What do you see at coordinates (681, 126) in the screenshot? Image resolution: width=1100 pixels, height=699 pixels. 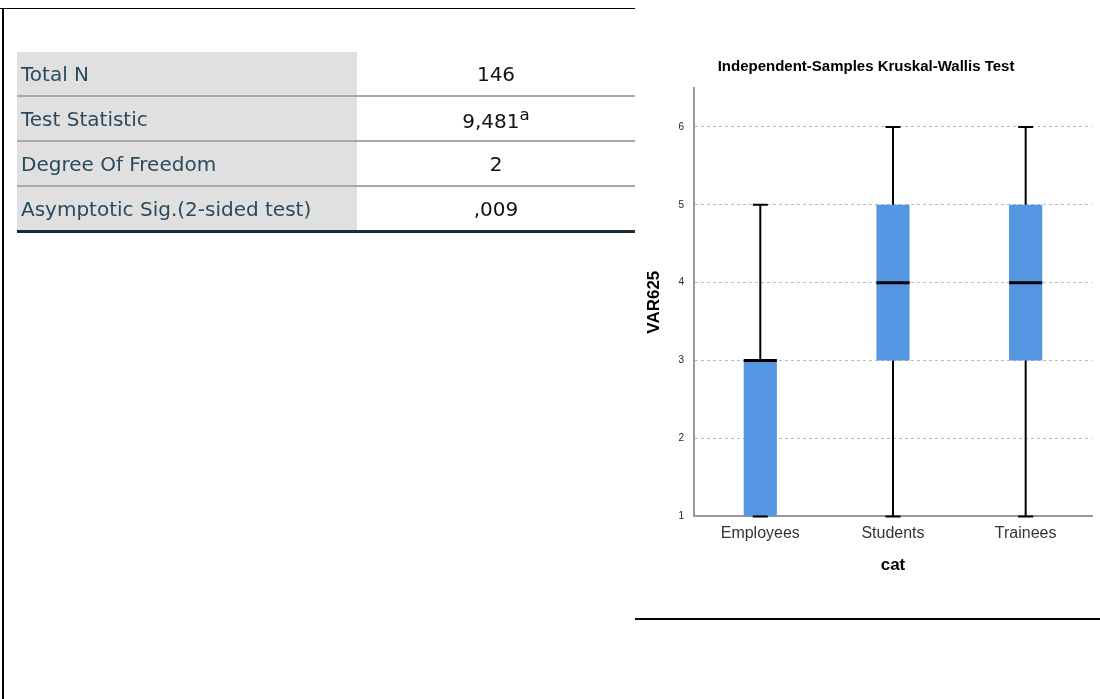 I see `y-tick-label: 6` at bounding box center [681, 126].